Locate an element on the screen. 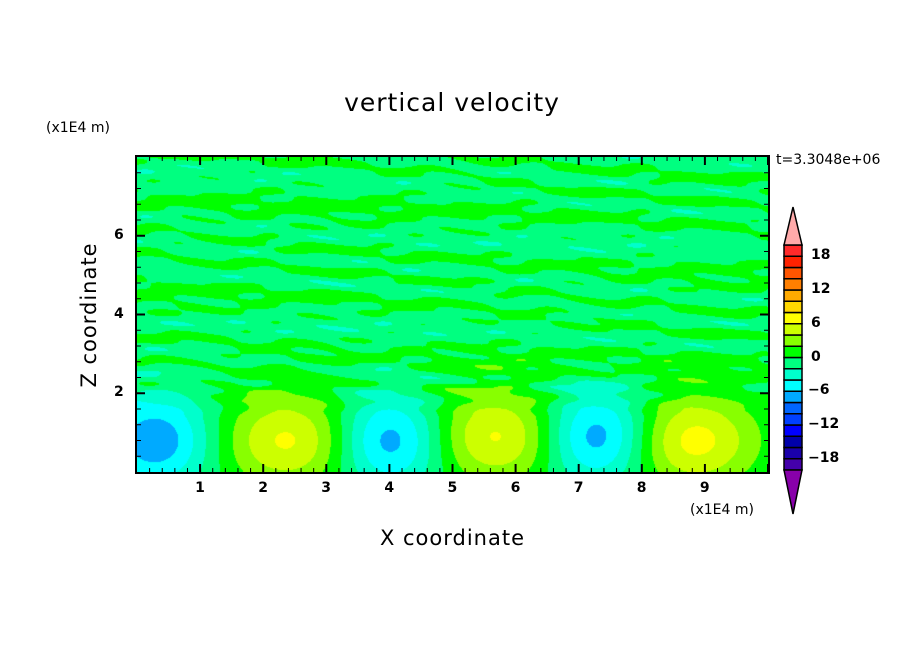  x-axis-unit: (x1E4 m) is located at coordinates (722, 510).